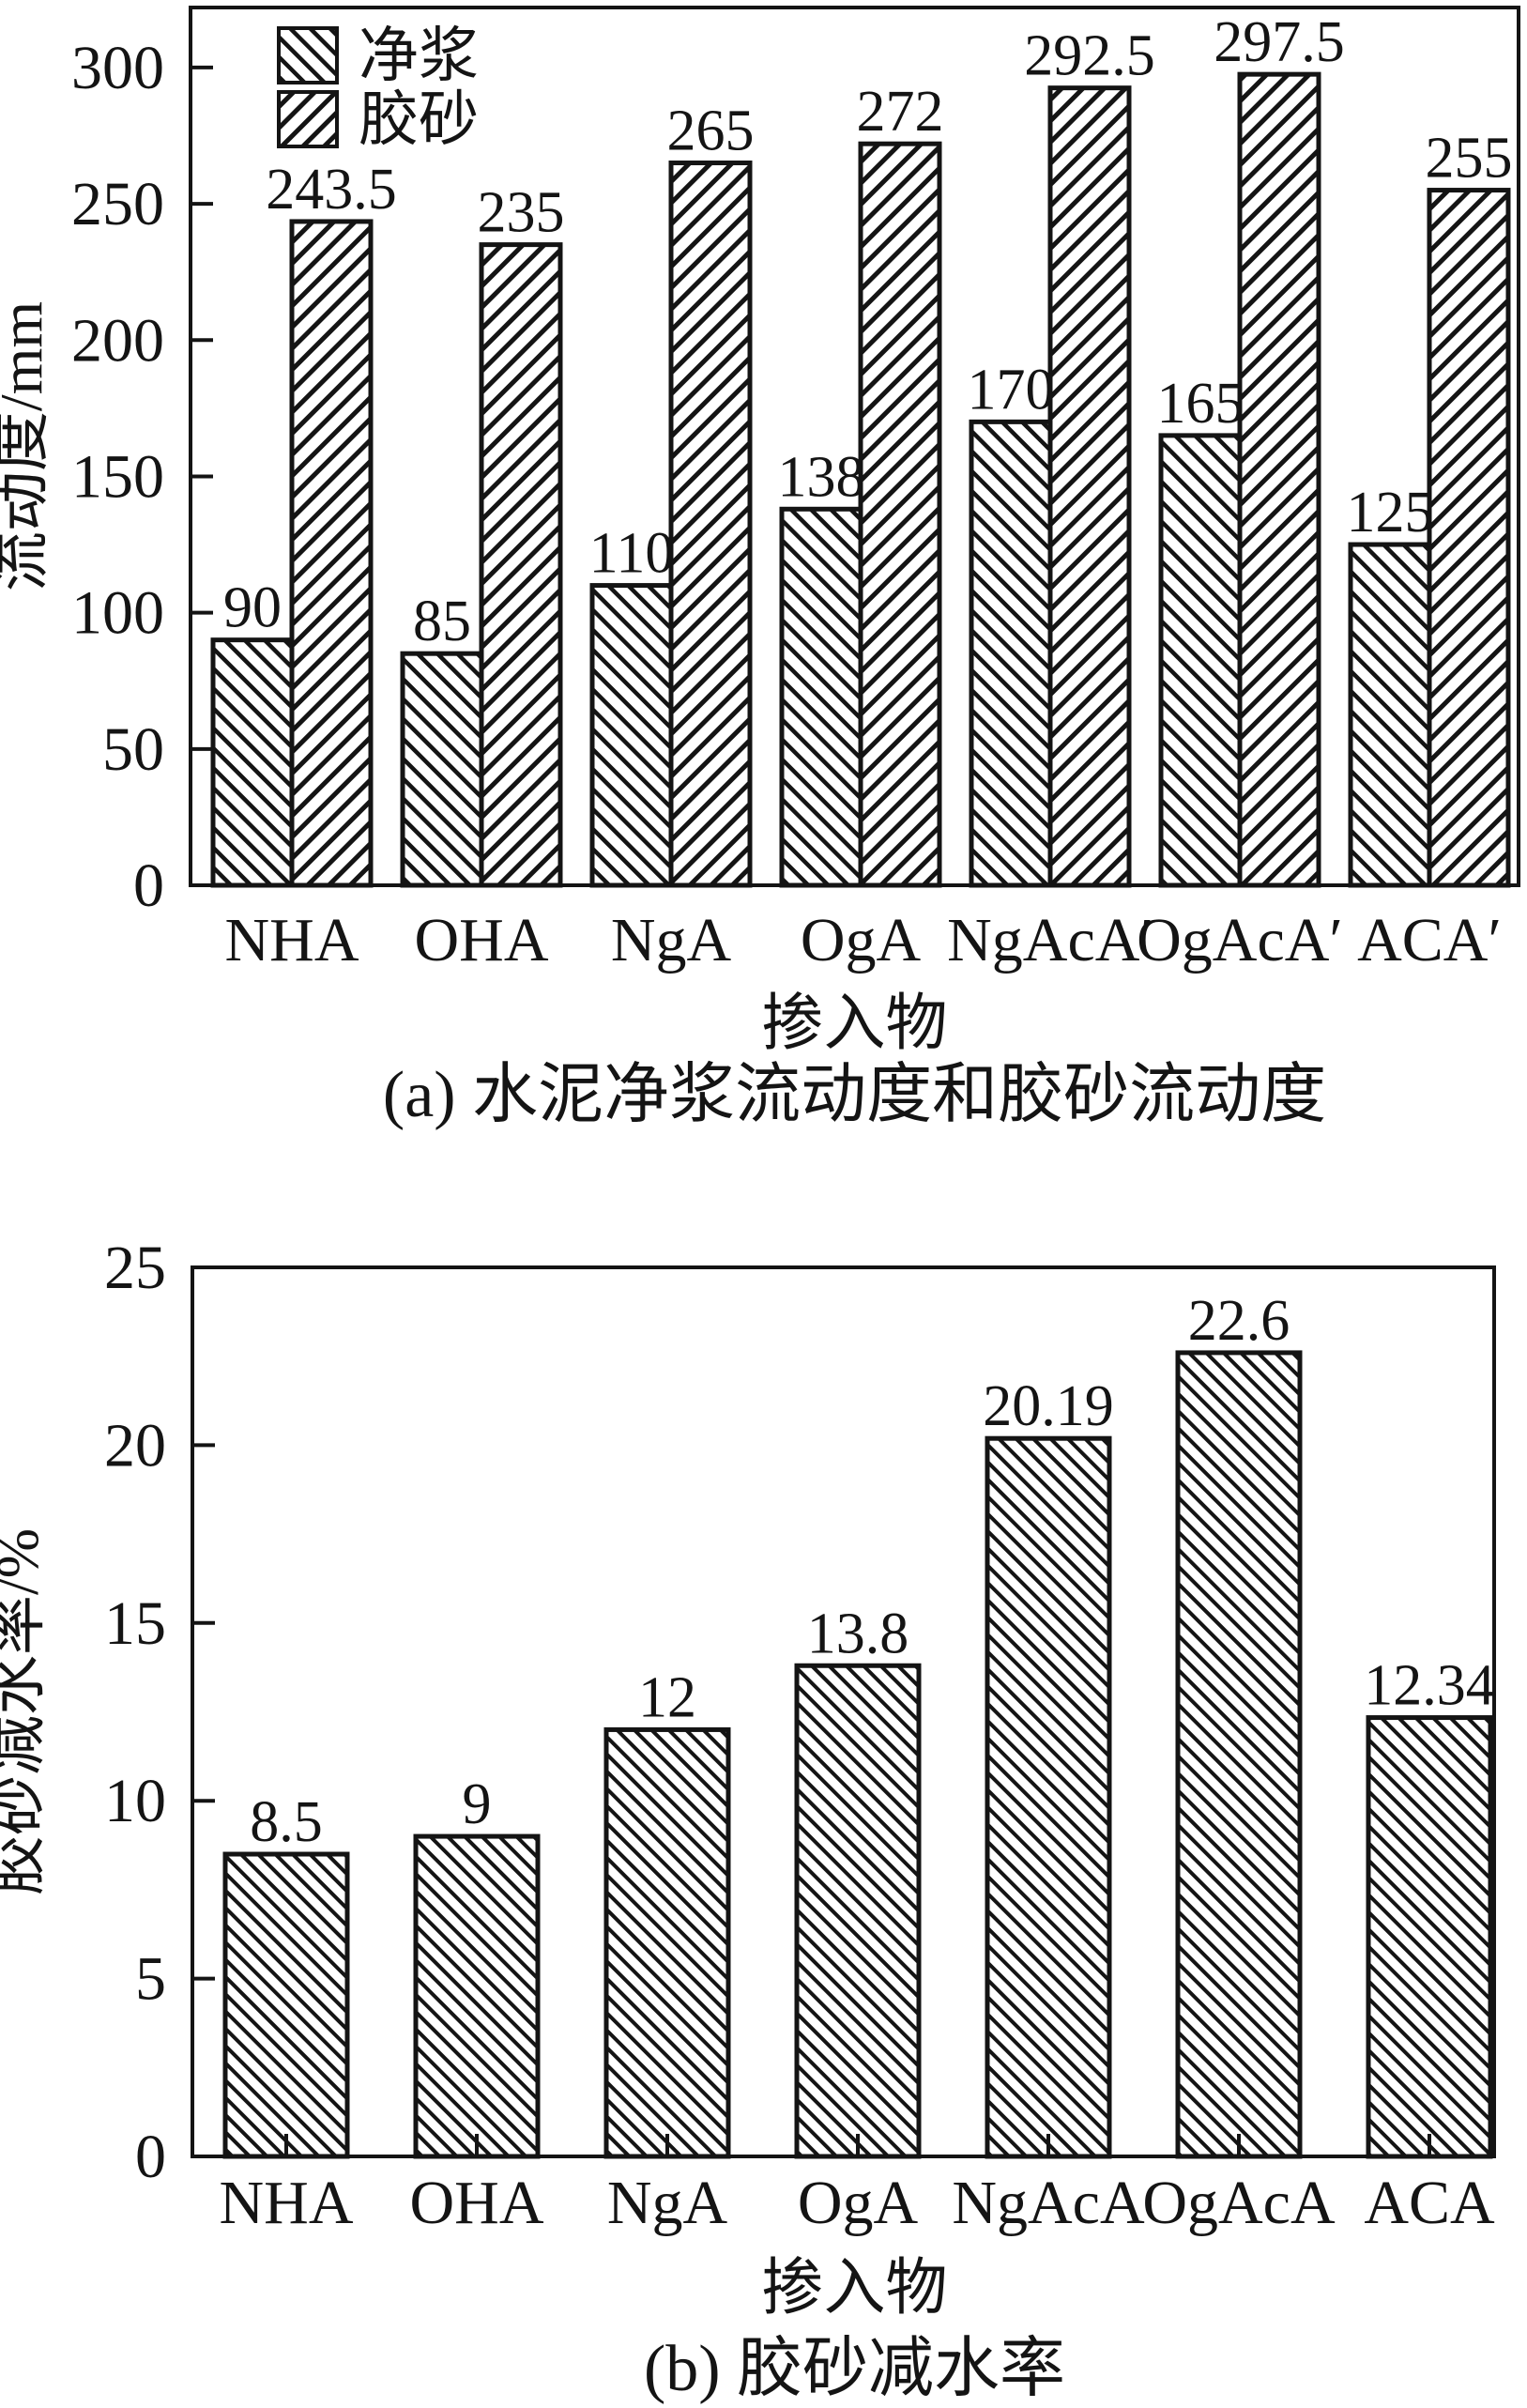 This screenshot has width=1527, height=2408. What do you see at coordinates (477, 1804) in the screenshot?
I see `bar-value-label-rate-1: 9` at bounding box center [477, 1804].